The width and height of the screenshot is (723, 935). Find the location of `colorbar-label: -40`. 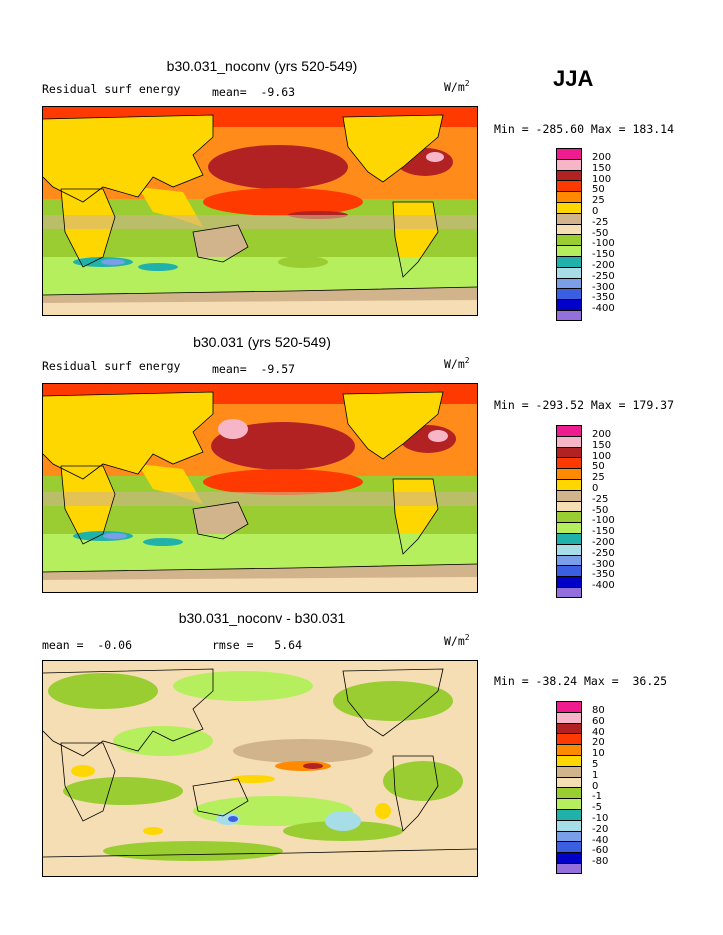

colorbar-label: -40 is located at coordinates (600, 840).